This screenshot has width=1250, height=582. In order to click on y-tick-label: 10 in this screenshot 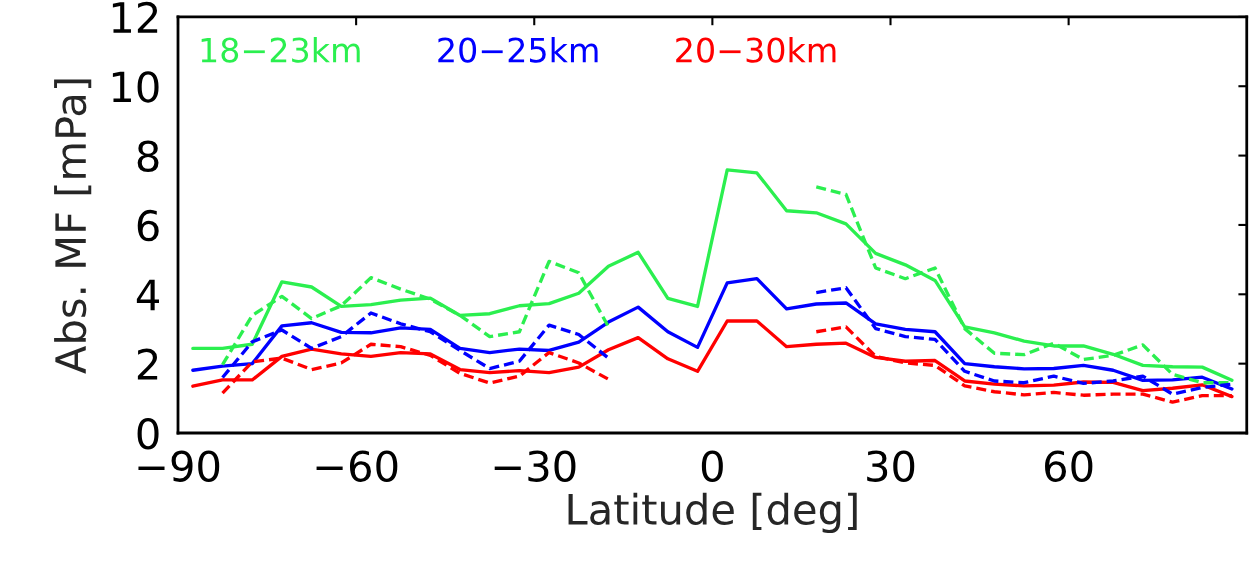, I will do `click(135, 87)`.